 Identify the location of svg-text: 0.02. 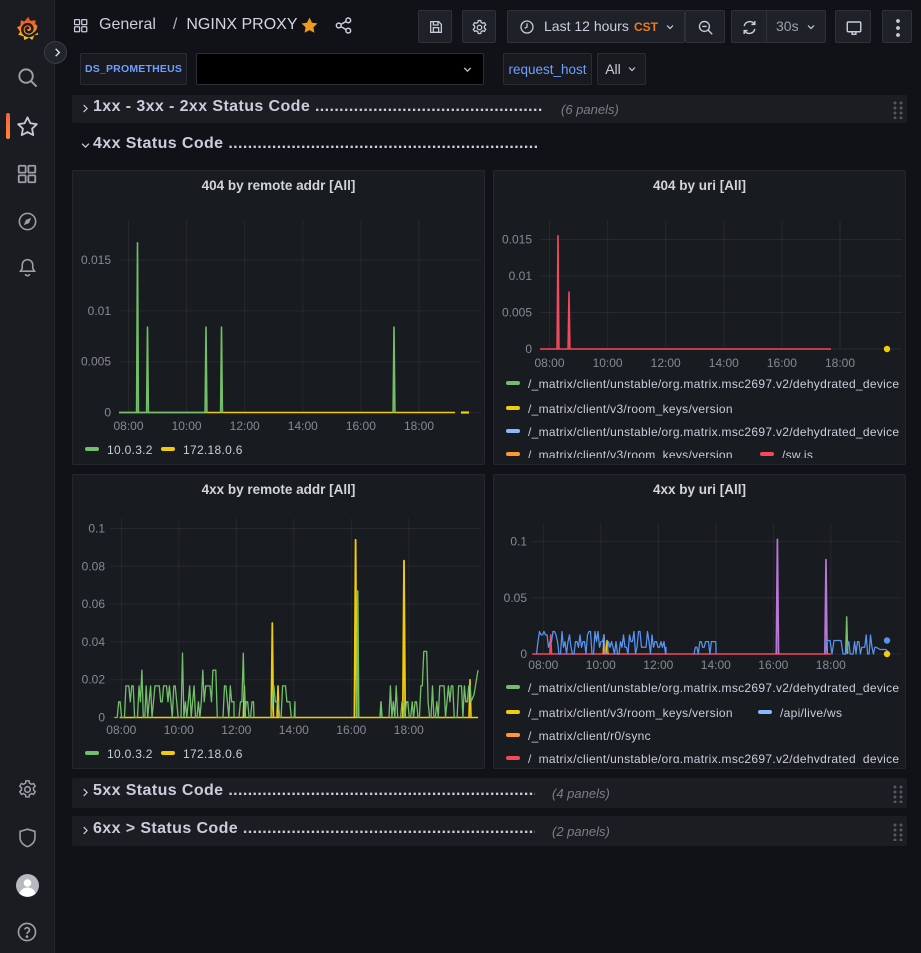
(94, 680).